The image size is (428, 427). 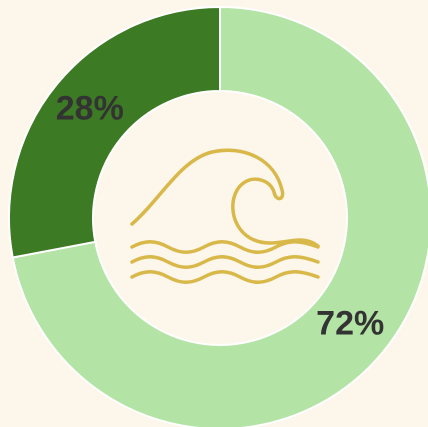 What do you see at coordinates (90, 108) in the screenshot?
I see `value-label: 28%` at bounding box center [90, 108].